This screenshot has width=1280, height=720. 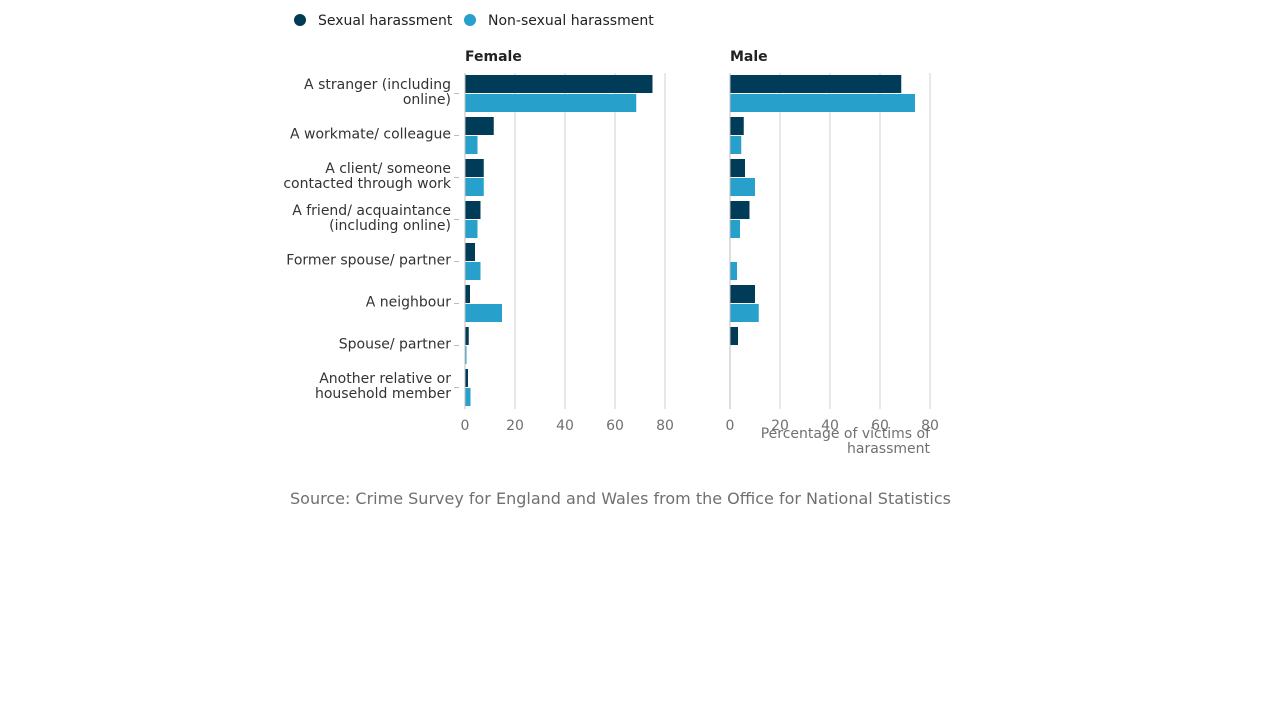 I want to click on x-tick-label-2-0: 0, so click(x=730, y=426).